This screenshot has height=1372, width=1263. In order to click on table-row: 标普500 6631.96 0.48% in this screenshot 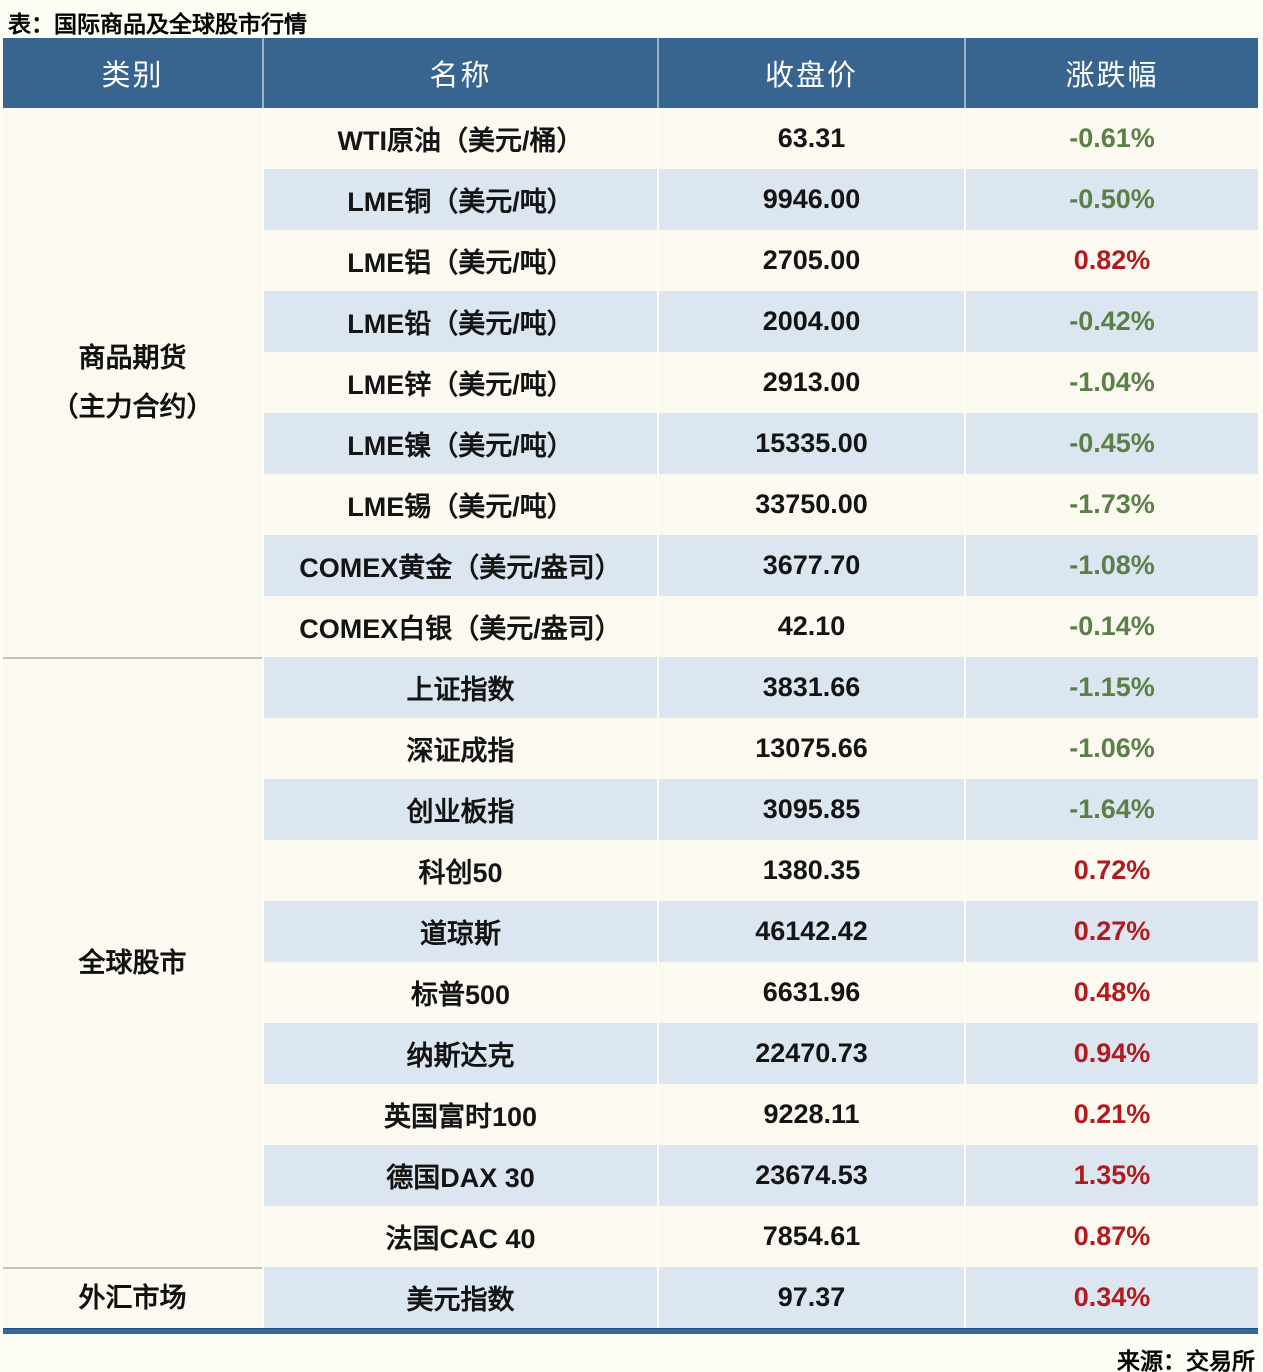, I will do `click(760, 992)`.